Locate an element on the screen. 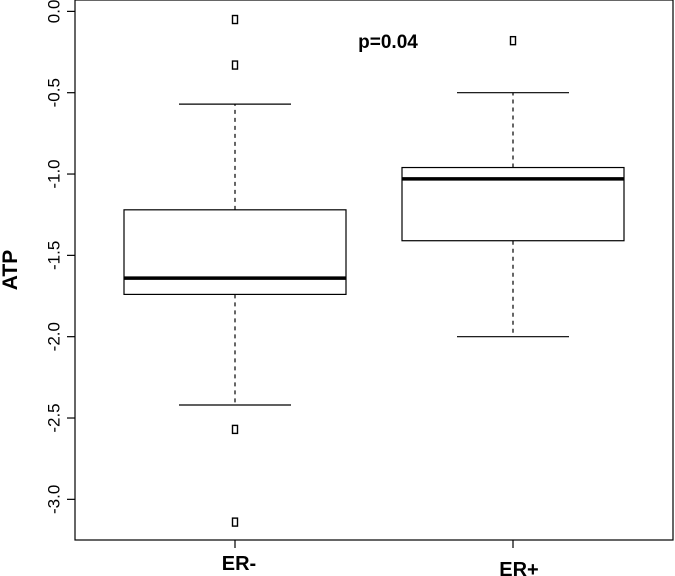 The height and width of the screenshot is (576, 675). x-axis-labels: ER- ER+ is located at coordinates (380, 558).